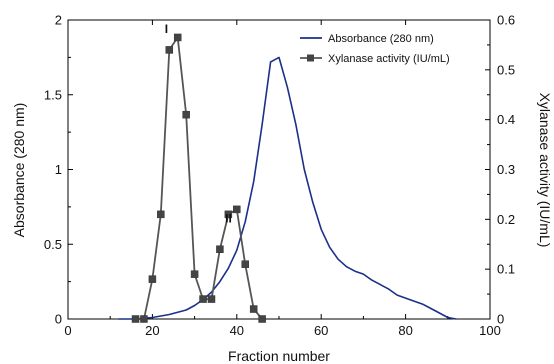  What do you see at coordinates (506, 119) in the screenshot?
I see `y-right-tick-label: 0.4` at bounding box center [506, 119].